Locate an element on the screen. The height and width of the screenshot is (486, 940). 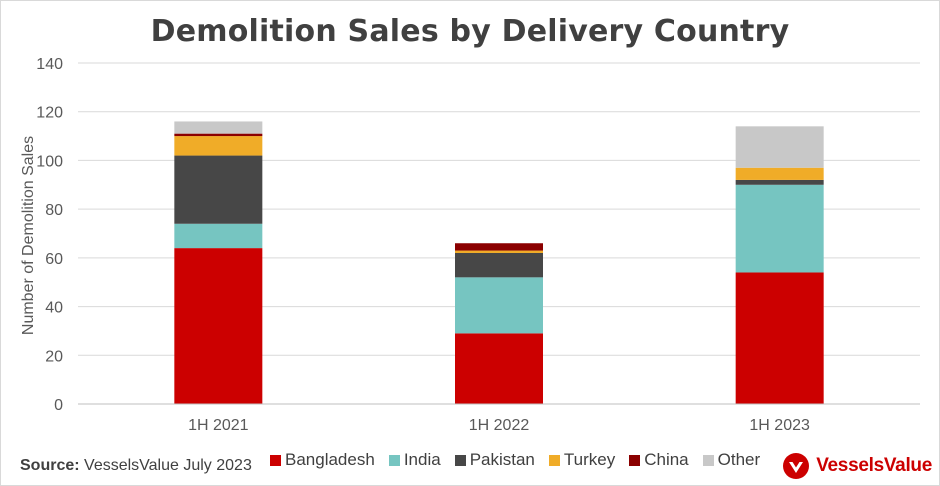
legend-item-bangladesh: Bangladesh is located at coordinates (322, 460).